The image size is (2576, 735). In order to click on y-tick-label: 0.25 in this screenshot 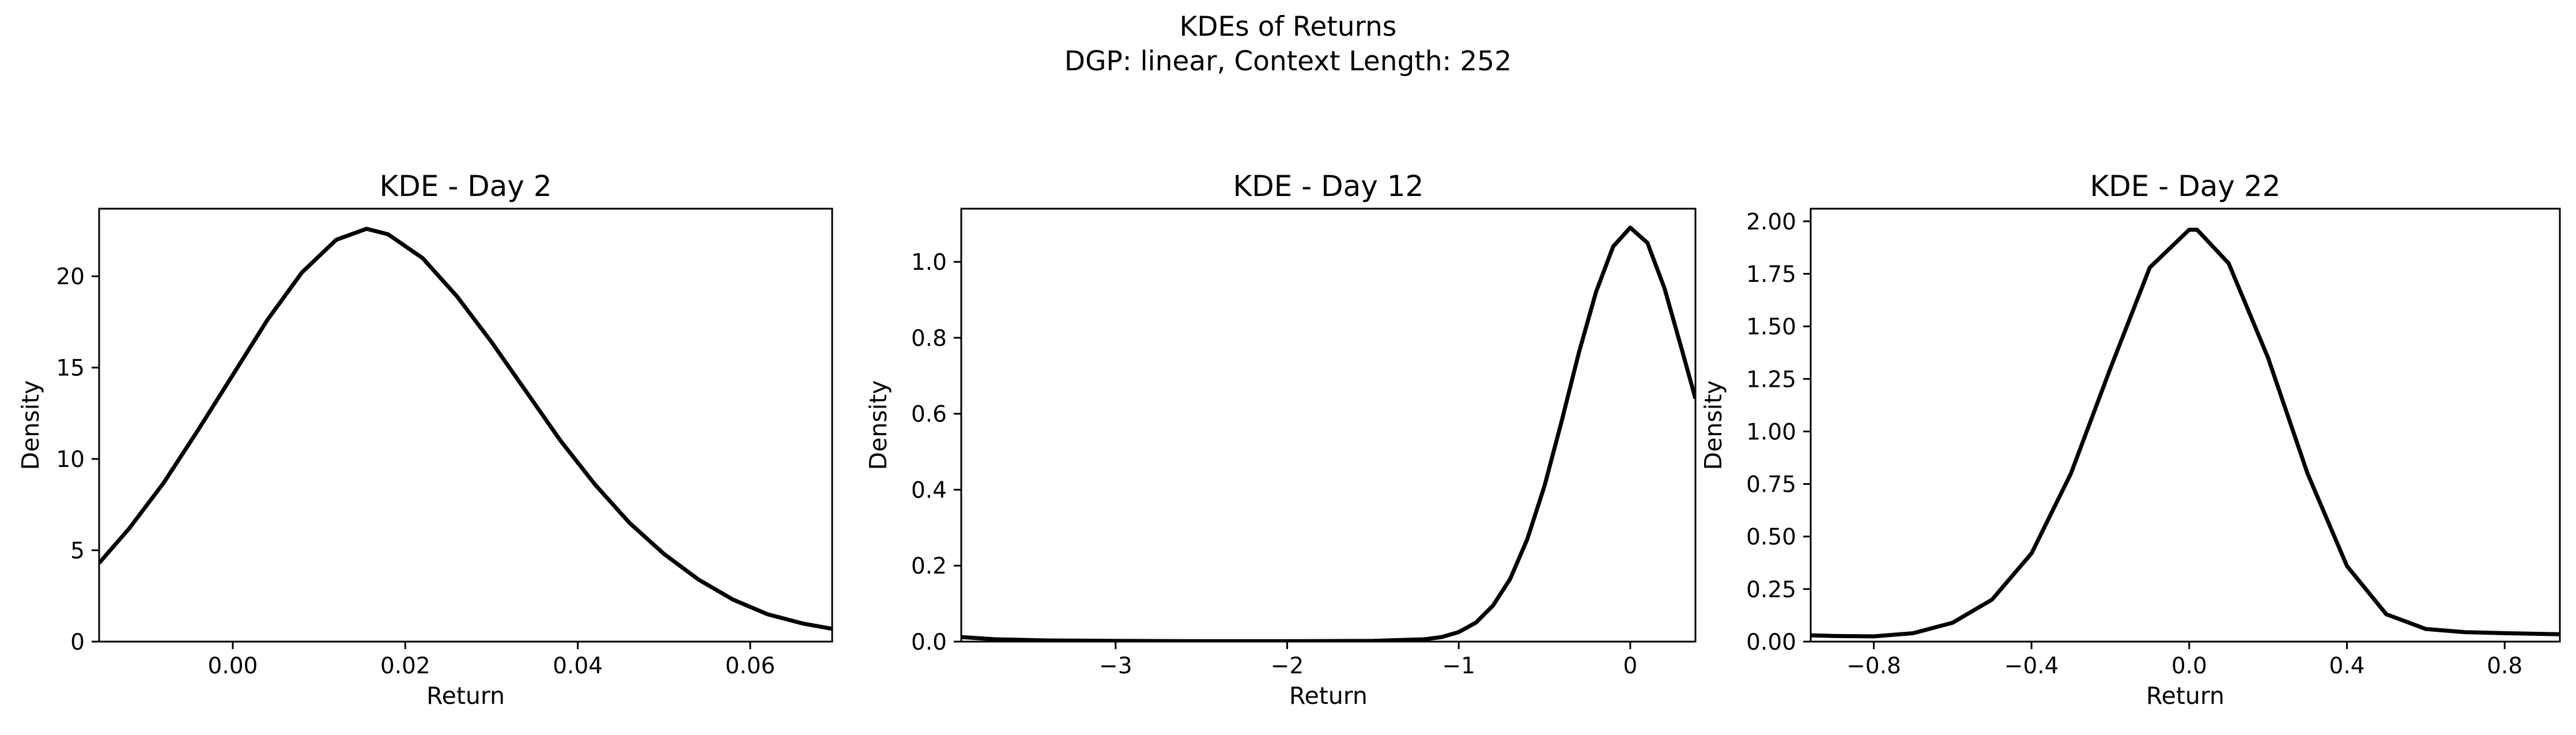, I will do `click(1771, 590)`.